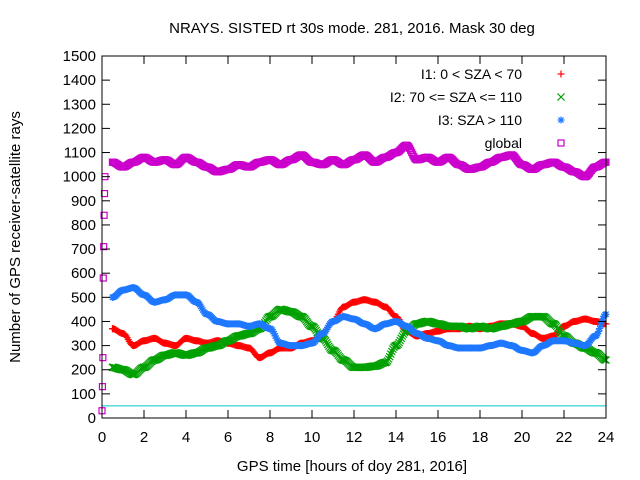 This screenshot has width=640, height=480. I want to click on y-tick-label: 1300, so click(79, 104).